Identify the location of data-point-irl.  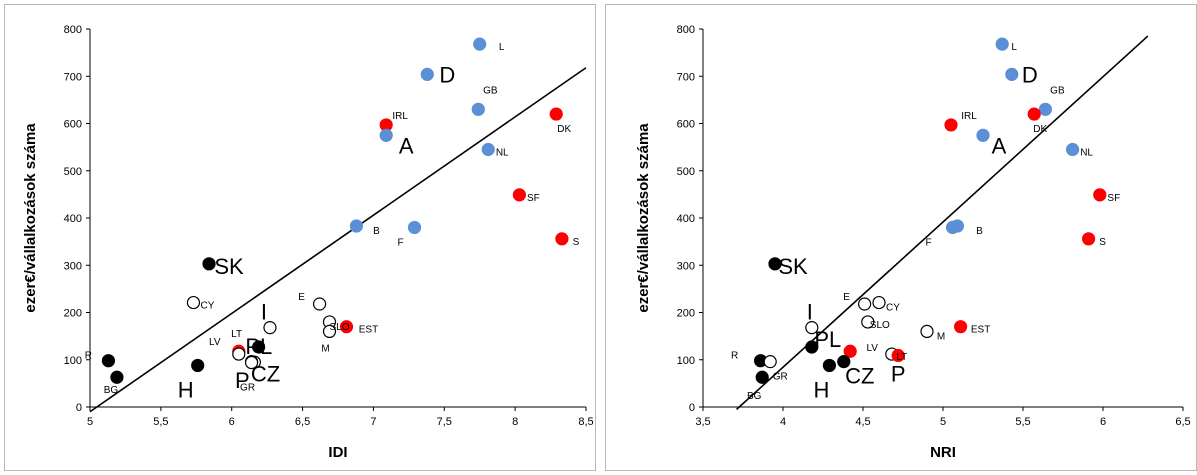
(951, 125).